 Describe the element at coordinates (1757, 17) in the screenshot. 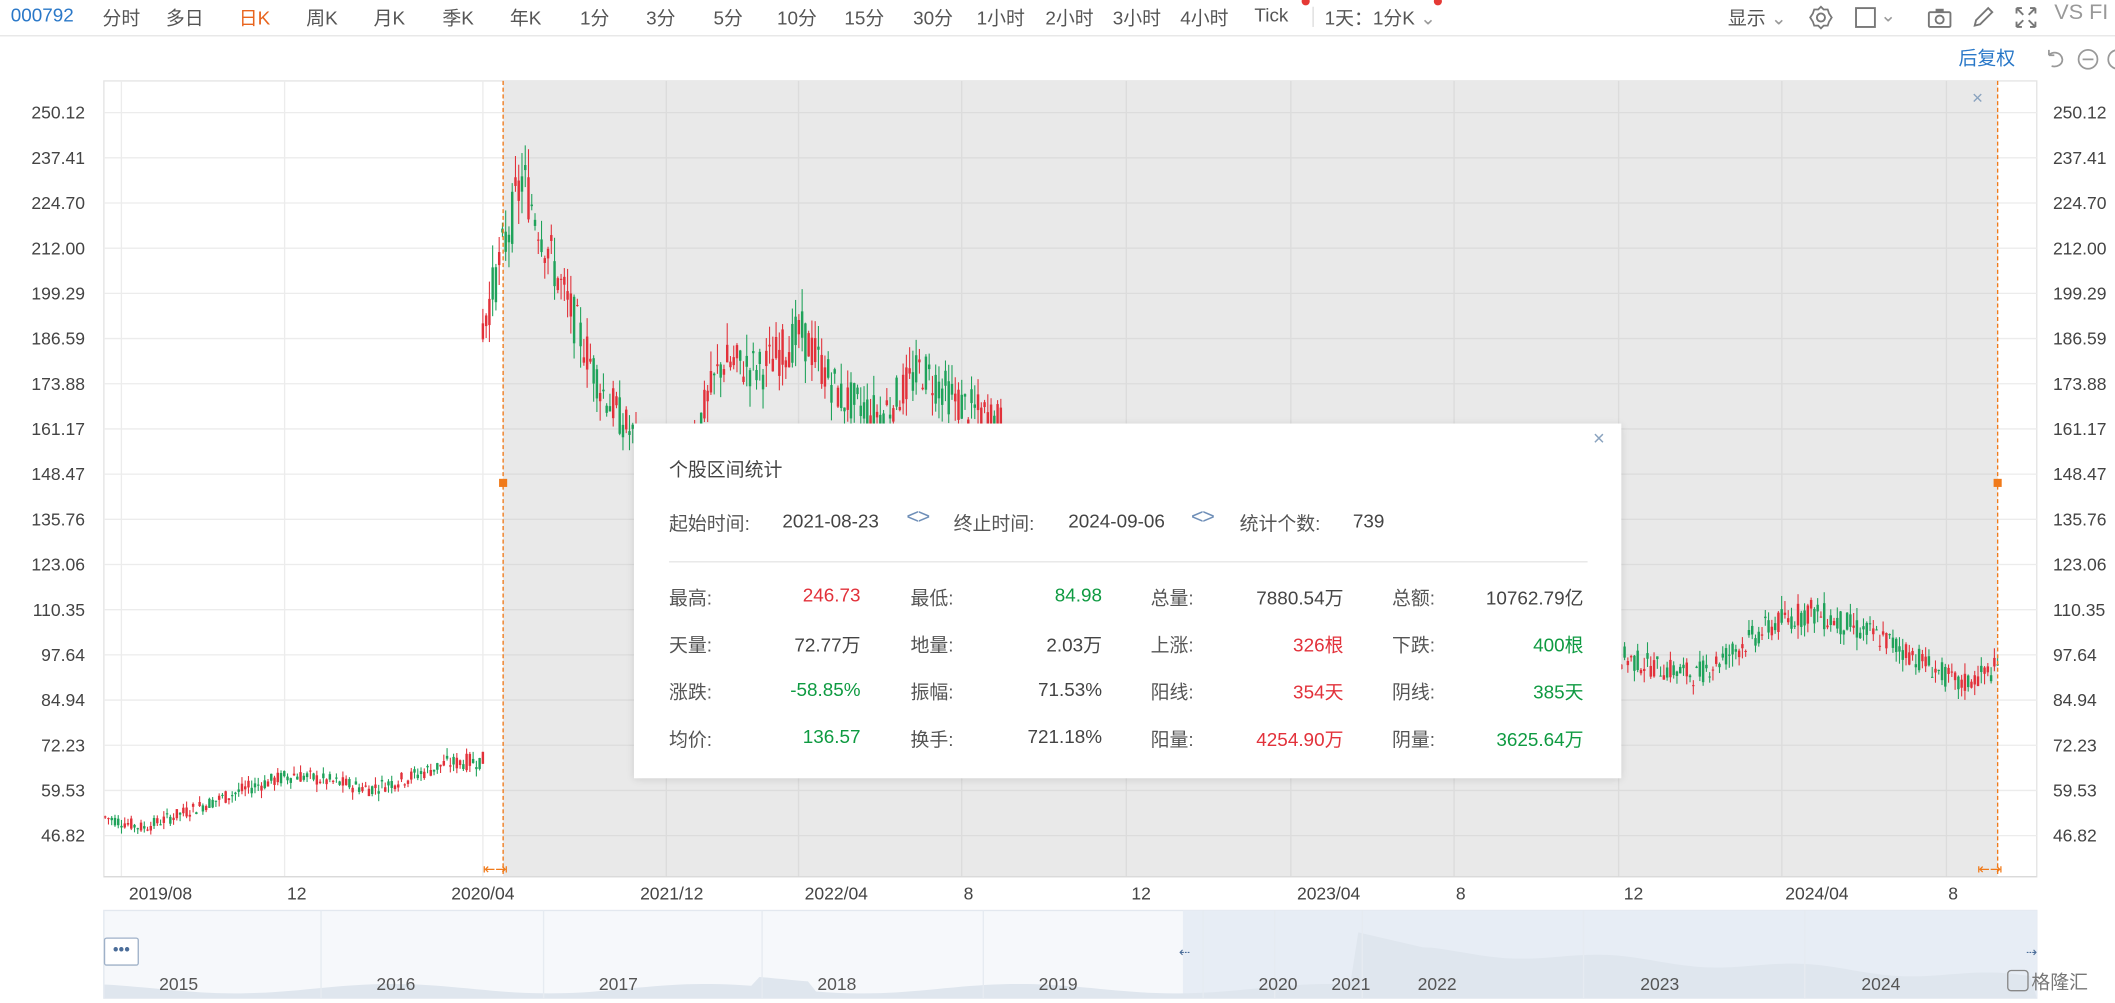

I see `display-menu: 显示 ⌄` at that location.